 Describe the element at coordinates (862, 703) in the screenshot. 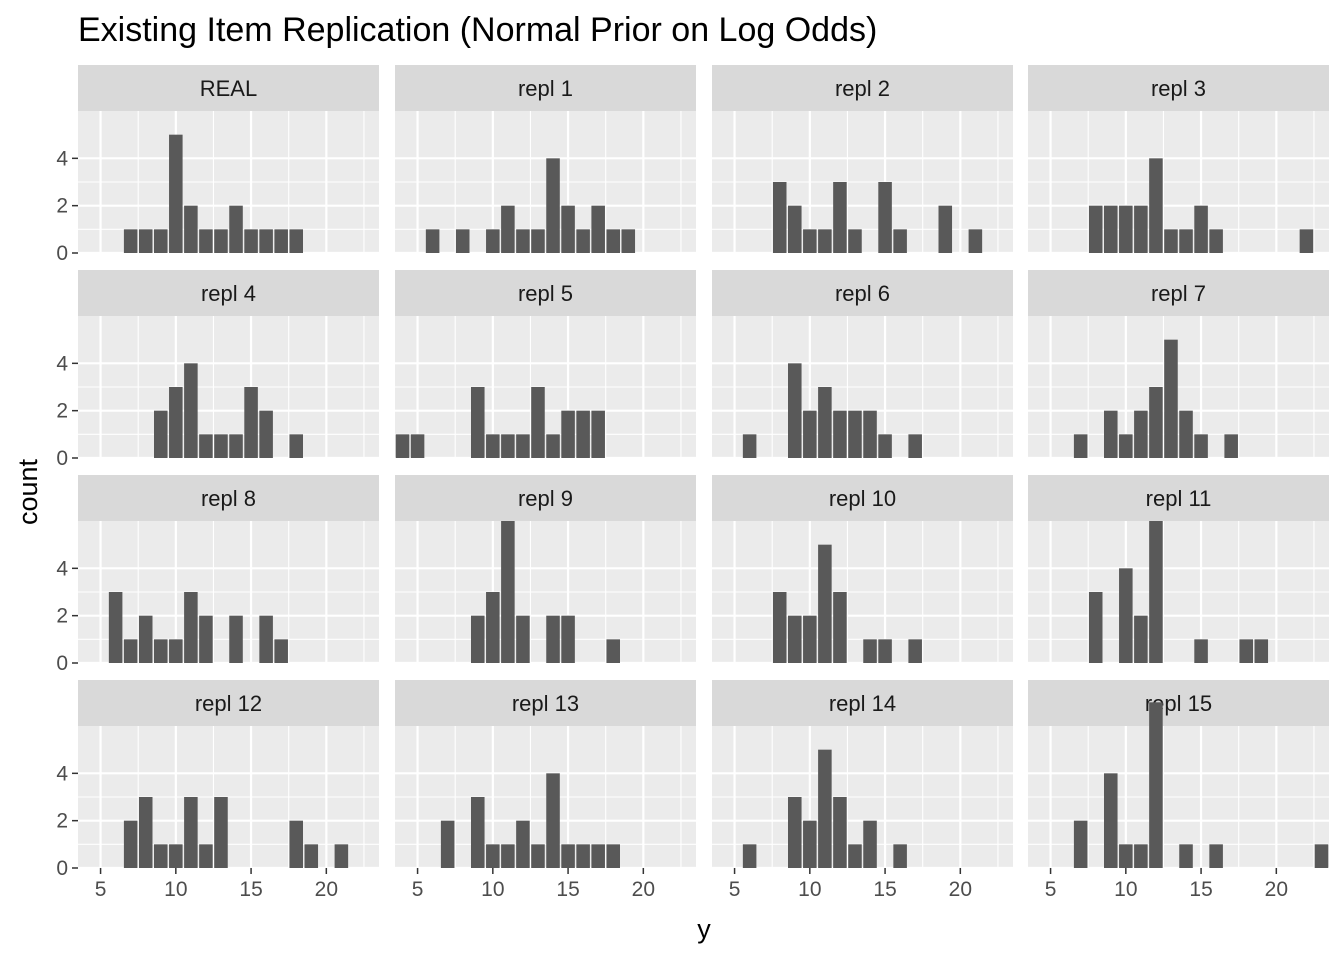

I see `facet-strip-label: repl 14` at that location.